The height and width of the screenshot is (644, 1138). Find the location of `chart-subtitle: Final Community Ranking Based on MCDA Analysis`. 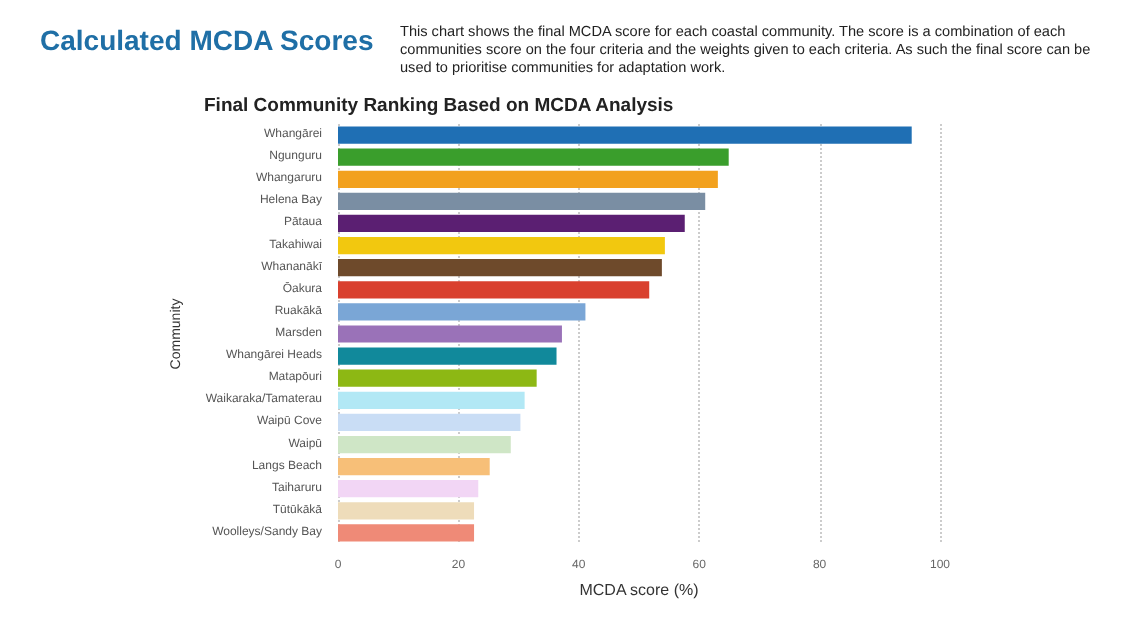

chart-subtitle: Final Community Ranking Based on MCDA Analysis is located at coordinates (439, 106).